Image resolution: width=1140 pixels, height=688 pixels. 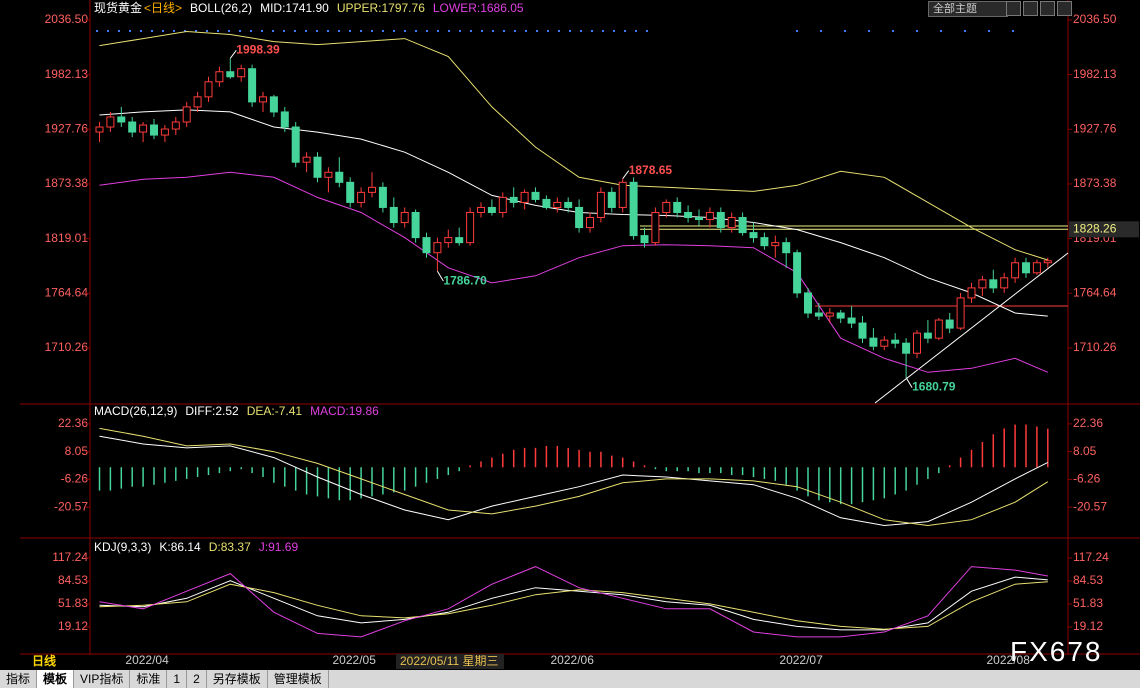 I want to click on toolbar-button: VIP指标, so click(x=102, y=679).